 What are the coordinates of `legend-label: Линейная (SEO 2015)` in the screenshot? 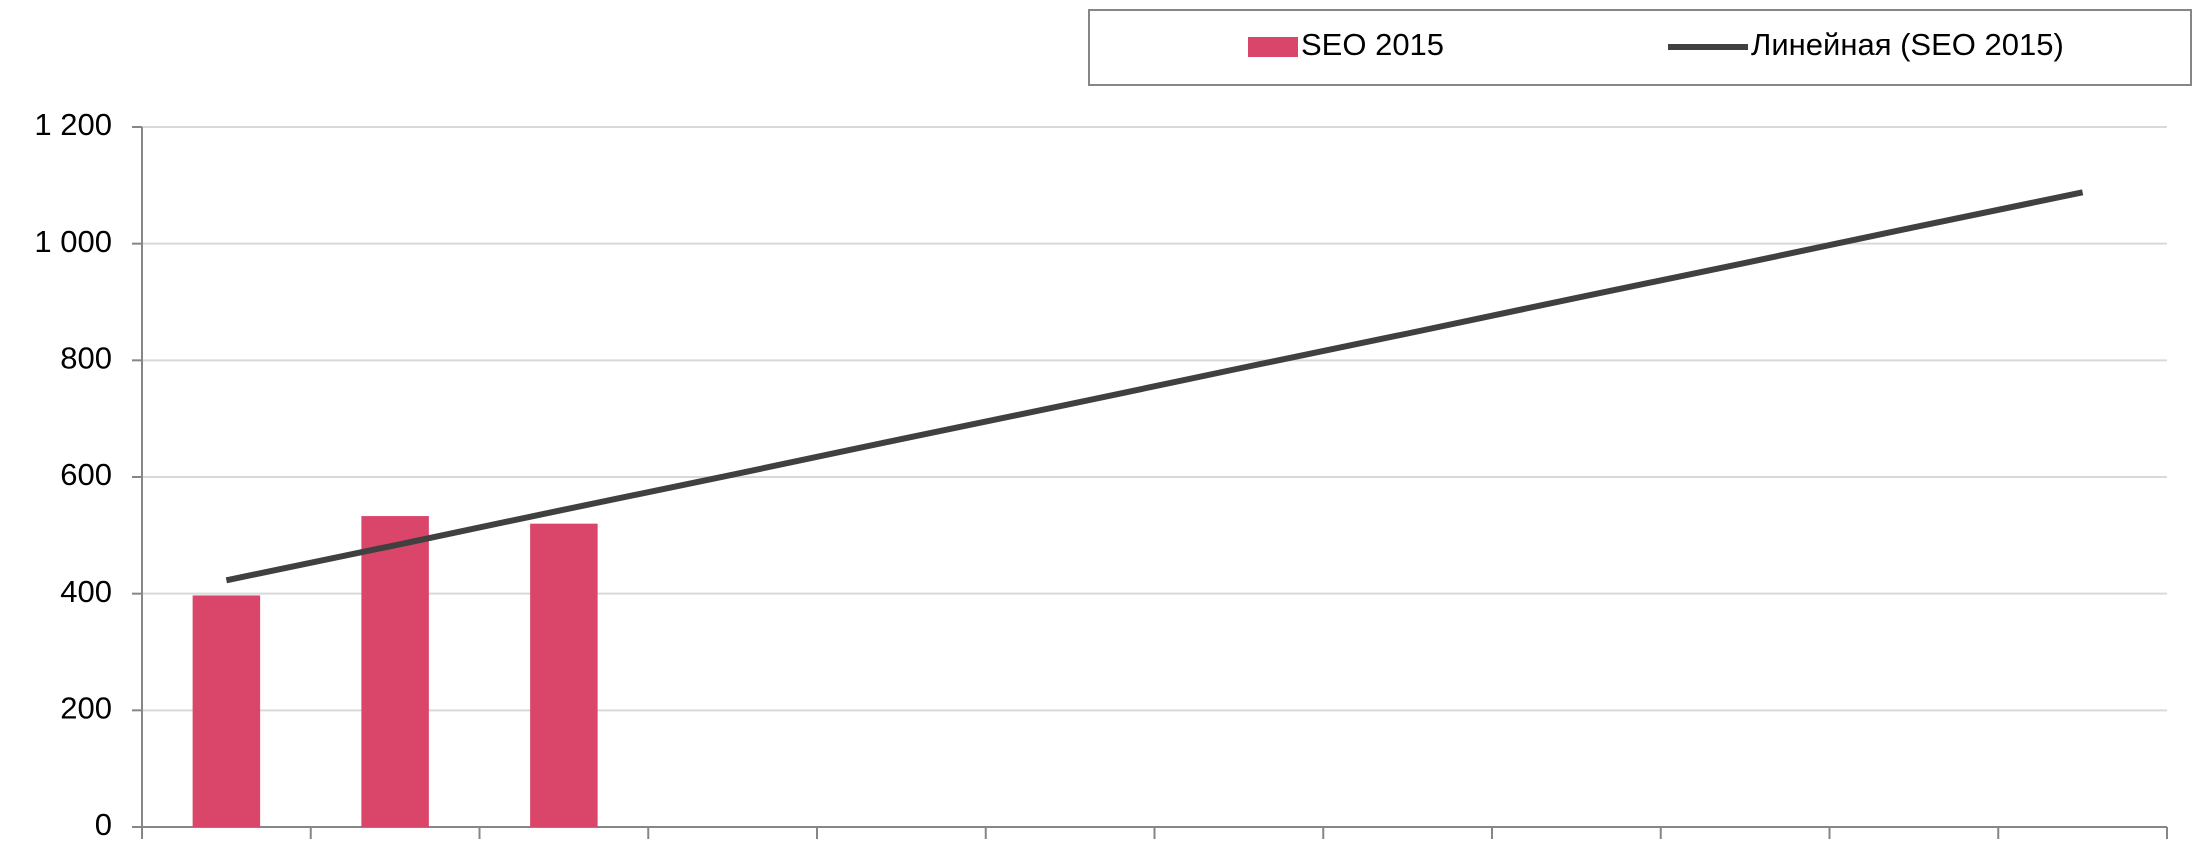 It's located at (1907, 44).